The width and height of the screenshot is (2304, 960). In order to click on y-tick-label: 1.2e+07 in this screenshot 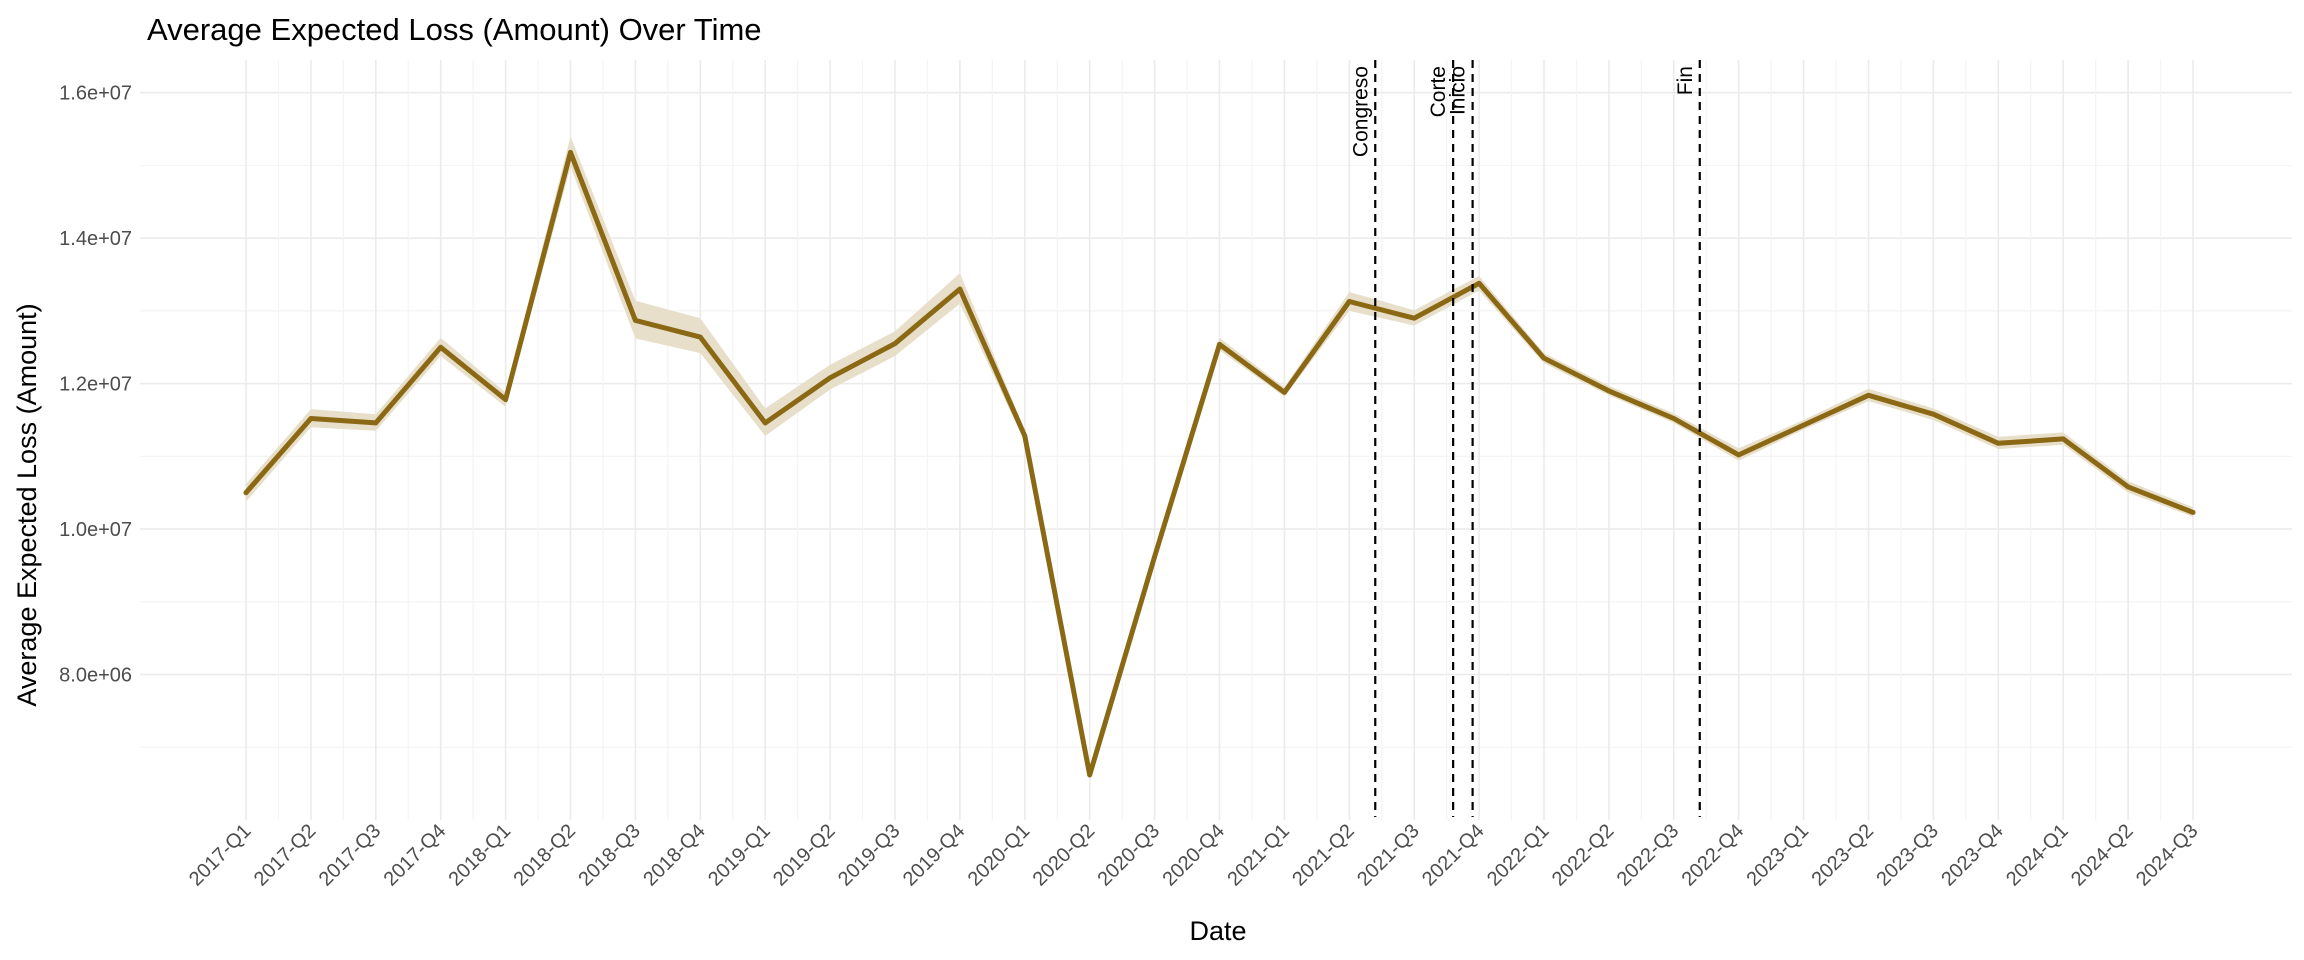, I will do `click(95, 385)`.